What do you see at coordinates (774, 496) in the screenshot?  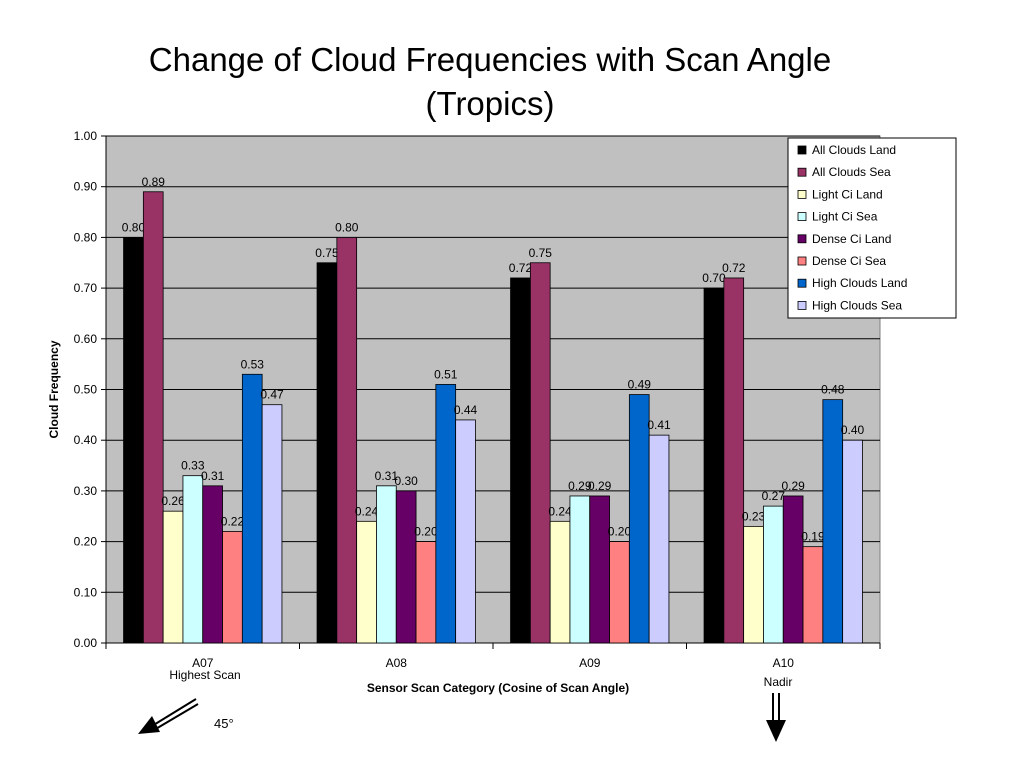 I see `data-label: 0.27` at bounding box center [774, 496].